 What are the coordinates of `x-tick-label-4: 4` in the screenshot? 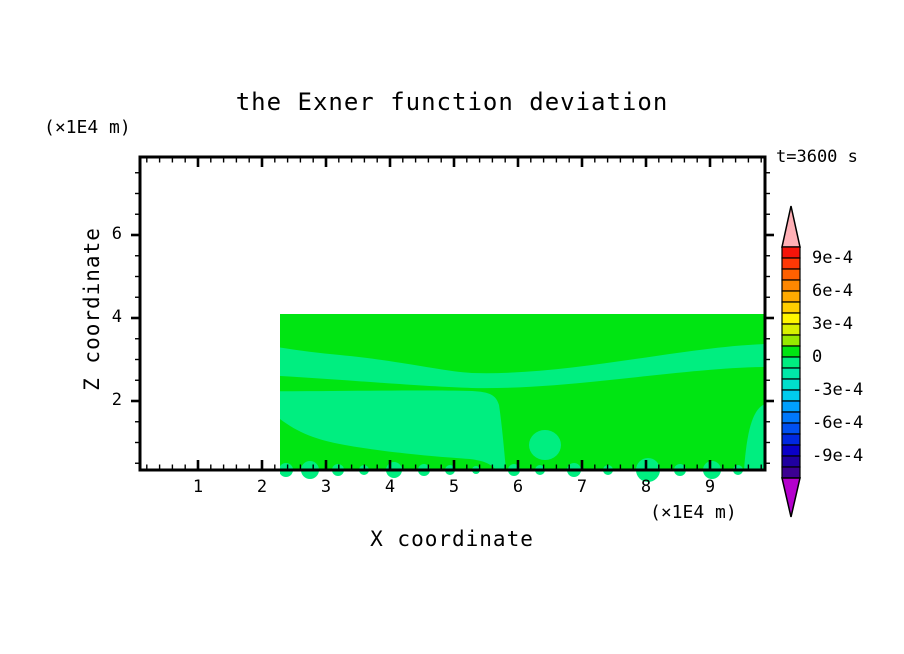 It's located at (390, 487).